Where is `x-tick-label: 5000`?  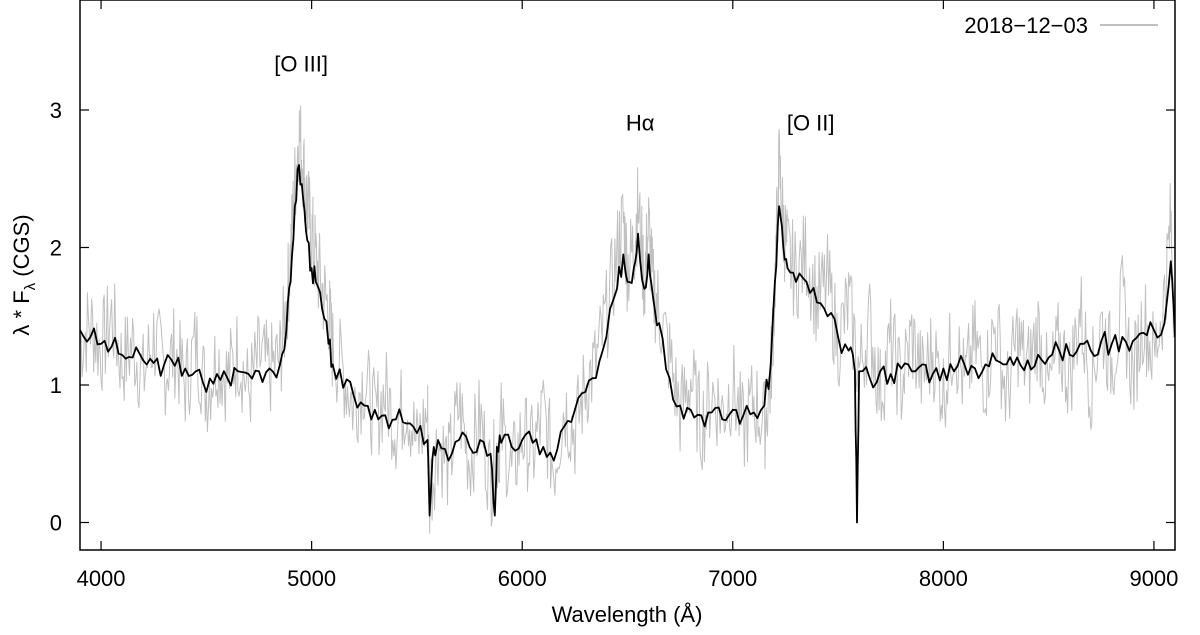
x-tick-label: 5000 is located at coordinates (311, 578).